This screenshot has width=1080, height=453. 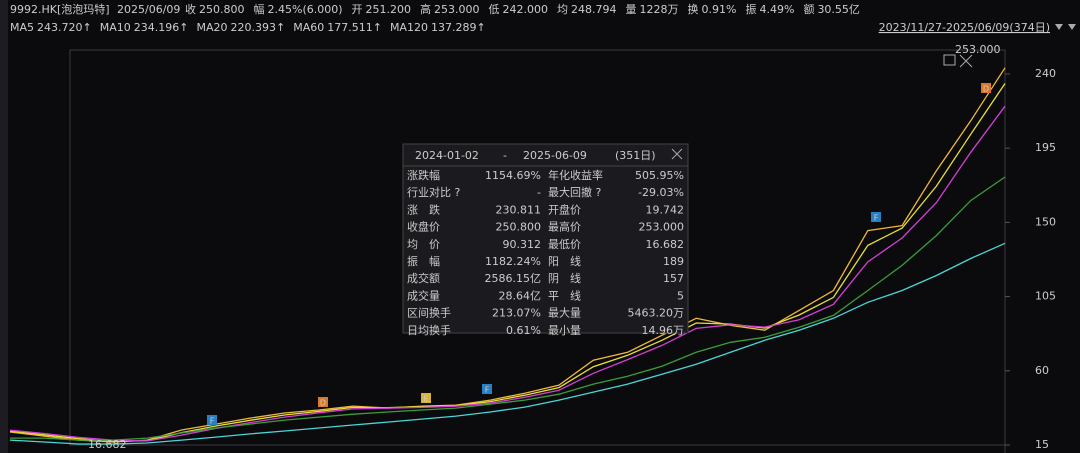 What do you see at coordinates (433, 192) in the screenshot?
I see `panel-label: 行业对比 ?` at bounding box center [433, 192].